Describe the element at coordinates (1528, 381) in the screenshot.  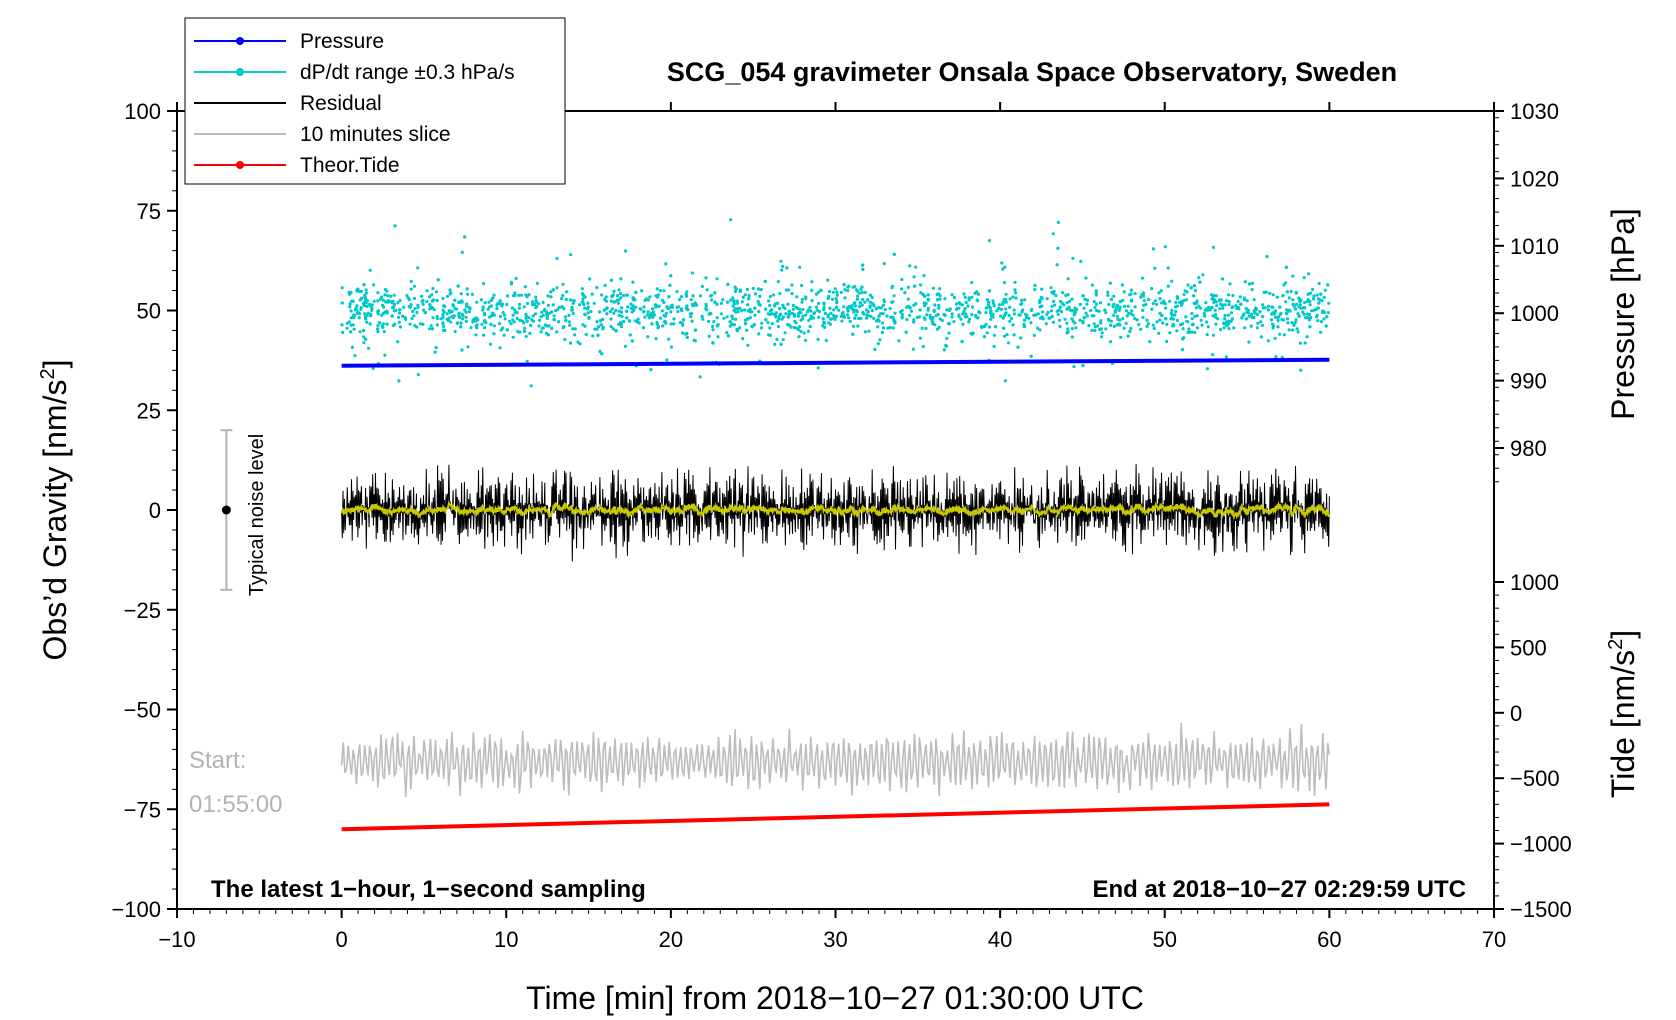
I see `pressure-tick-label: 990` at that location.